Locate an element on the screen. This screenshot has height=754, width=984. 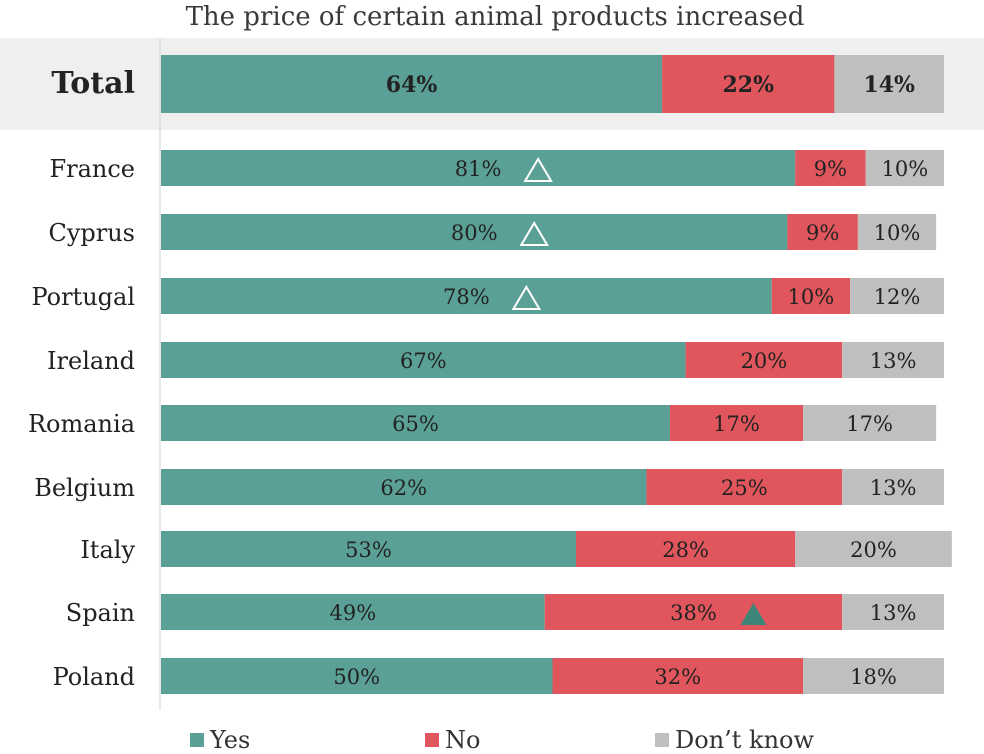
legend-swatch-no is located at coordinates (432, 740).